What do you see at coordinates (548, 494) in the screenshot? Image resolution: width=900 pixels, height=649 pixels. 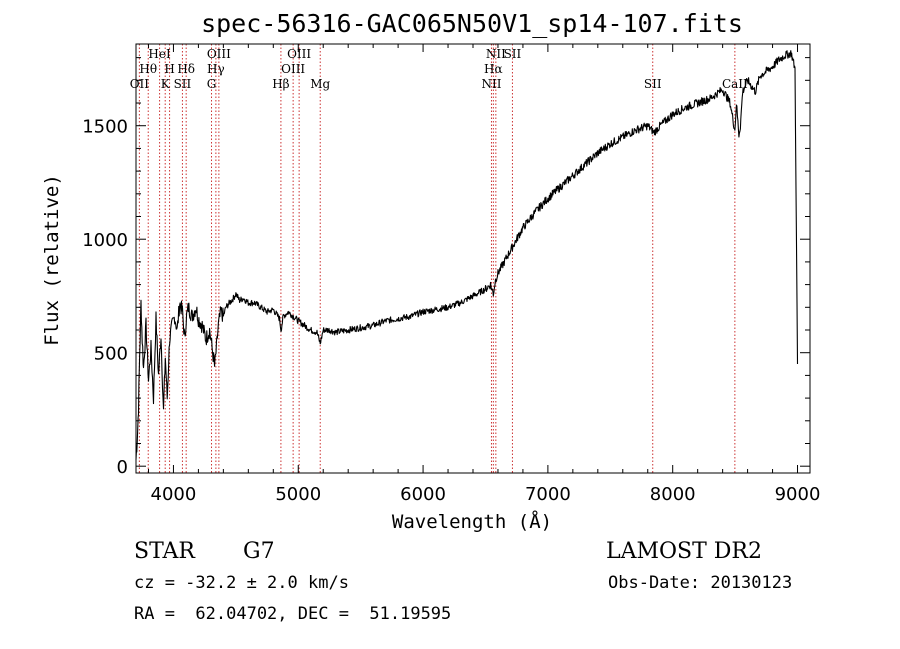 I see `x-tick-label: 7000` at bounding box center [548, 494].